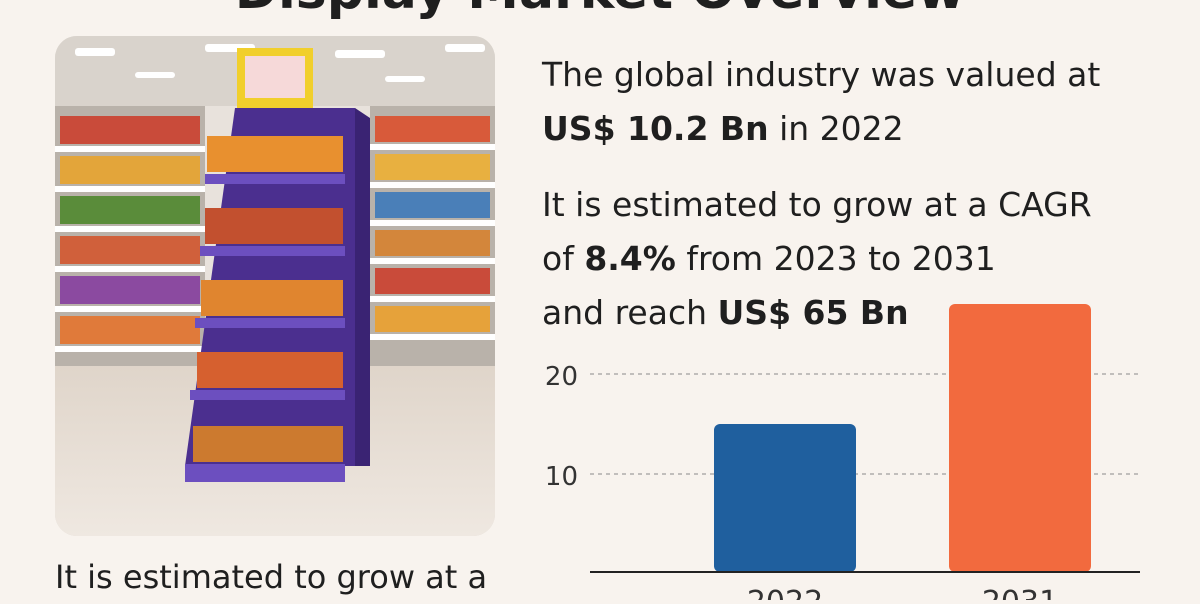 Image resolution: width=1200 pixels, height=604 pixels. Describe the element at coordinates (821, 74) in the screenshot. I see `valuation-line1: The global industry was valued at` at that location.